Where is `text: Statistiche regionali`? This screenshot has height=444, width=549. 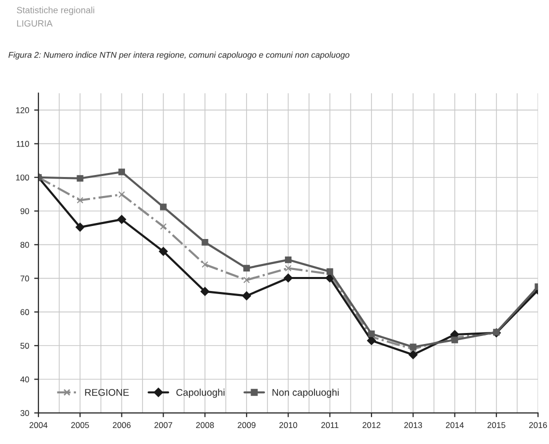 text: Statistiche regionali is located at coordinates (55, 11).